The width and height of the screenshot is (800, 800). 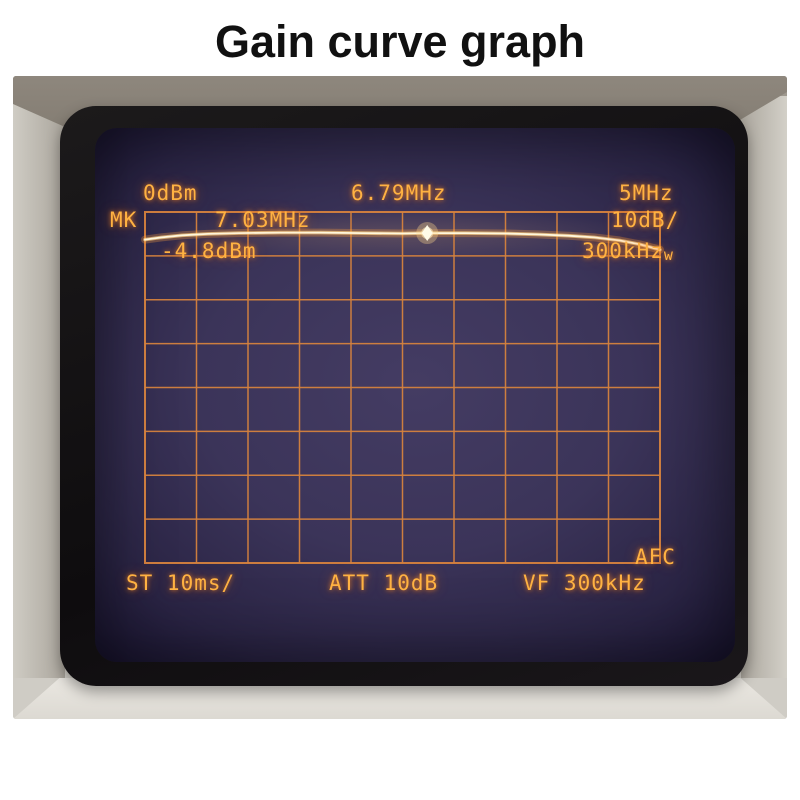 I want to click on readout-marker-label: MK, so click(x=124, y=220).